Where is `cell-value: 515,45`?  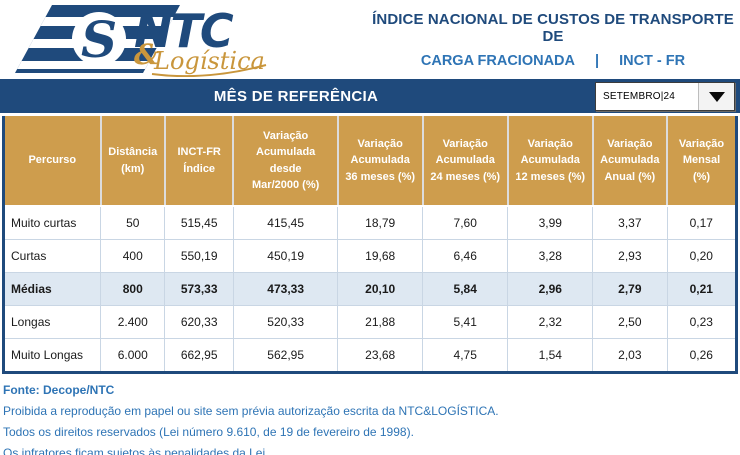 cell-value: 515,45 is located at coordinates (199, 222).